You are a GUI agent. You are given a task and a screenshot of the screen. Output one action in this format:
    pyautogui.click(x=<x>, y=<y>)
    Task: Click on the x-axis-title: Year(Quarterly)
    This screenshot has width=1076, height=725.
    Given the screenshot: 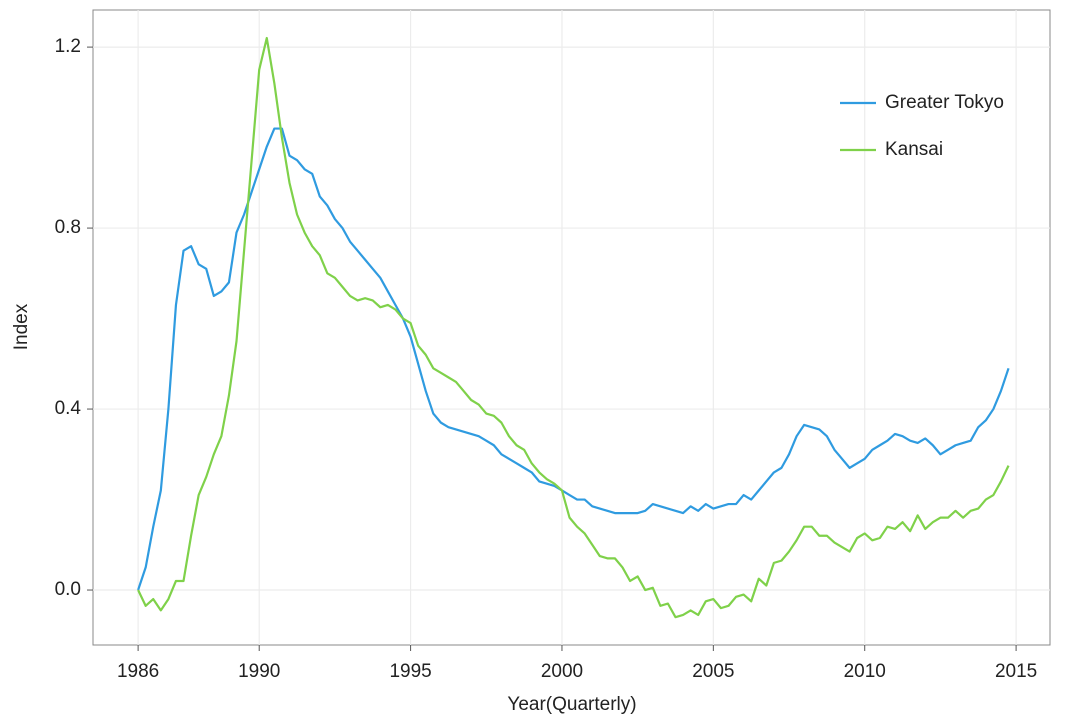 What is the action you would take?
    pyautogui.click(x=571, y=704)
    